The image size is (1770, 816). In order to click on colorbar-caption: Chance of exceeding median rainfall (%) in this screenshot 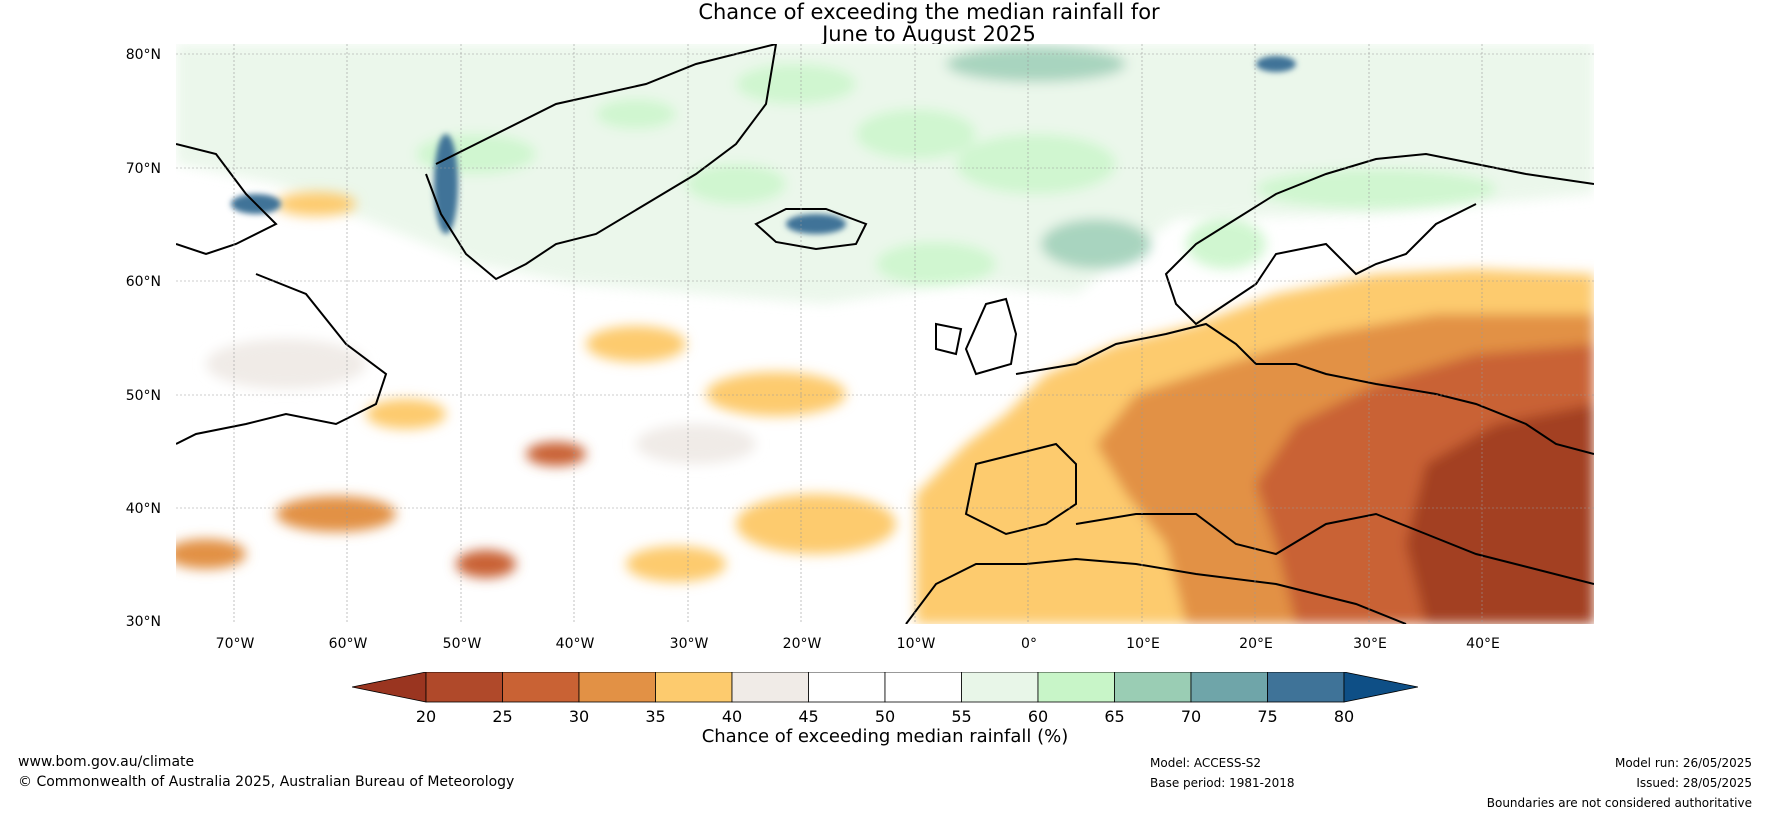, I will do `click(885, 736)`.